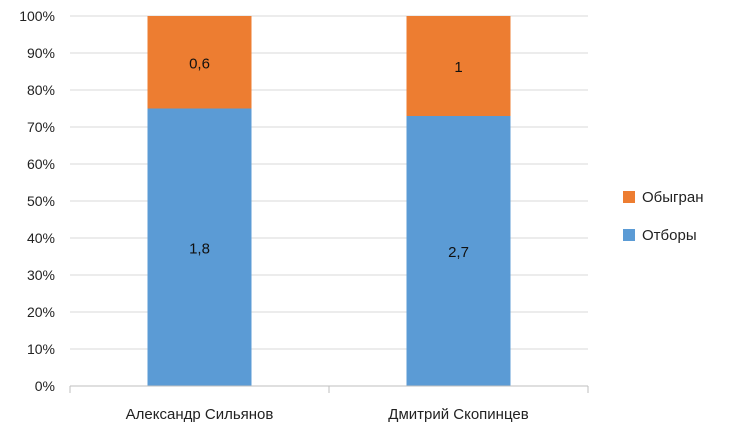 This screenshot has width=730, height=430. I want to click on data-label: 1, so click(458, 67).